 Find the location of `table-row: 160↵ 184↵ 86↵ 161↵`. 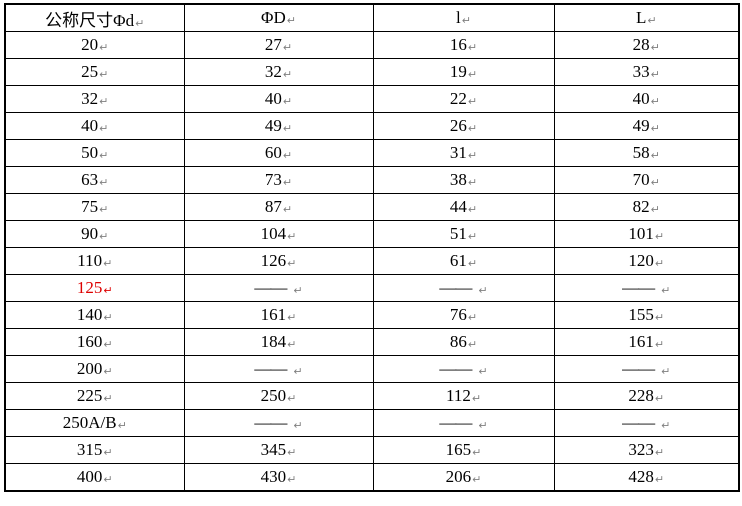

table-row: 160↵ 184↵ 86↵ 161↵ is located at coordinates (372, 342).